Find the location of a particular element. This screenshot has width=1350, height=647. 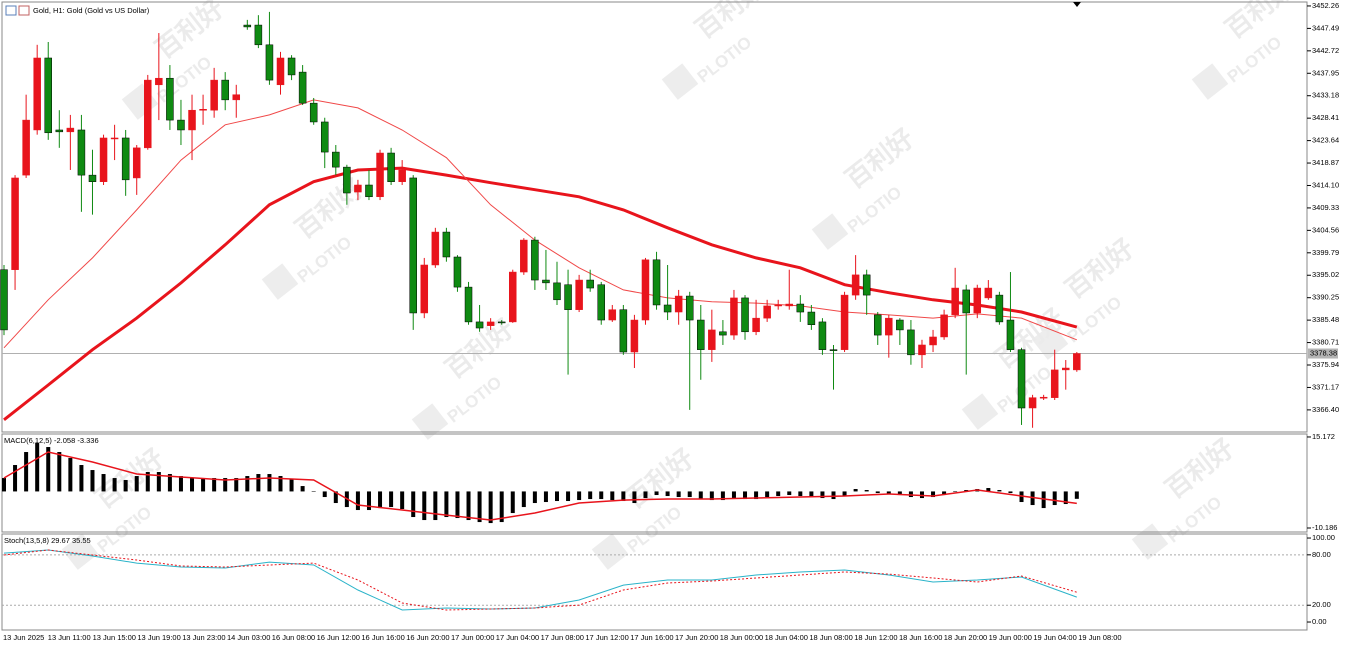

indicator-line is located at coordinates (540, 580).